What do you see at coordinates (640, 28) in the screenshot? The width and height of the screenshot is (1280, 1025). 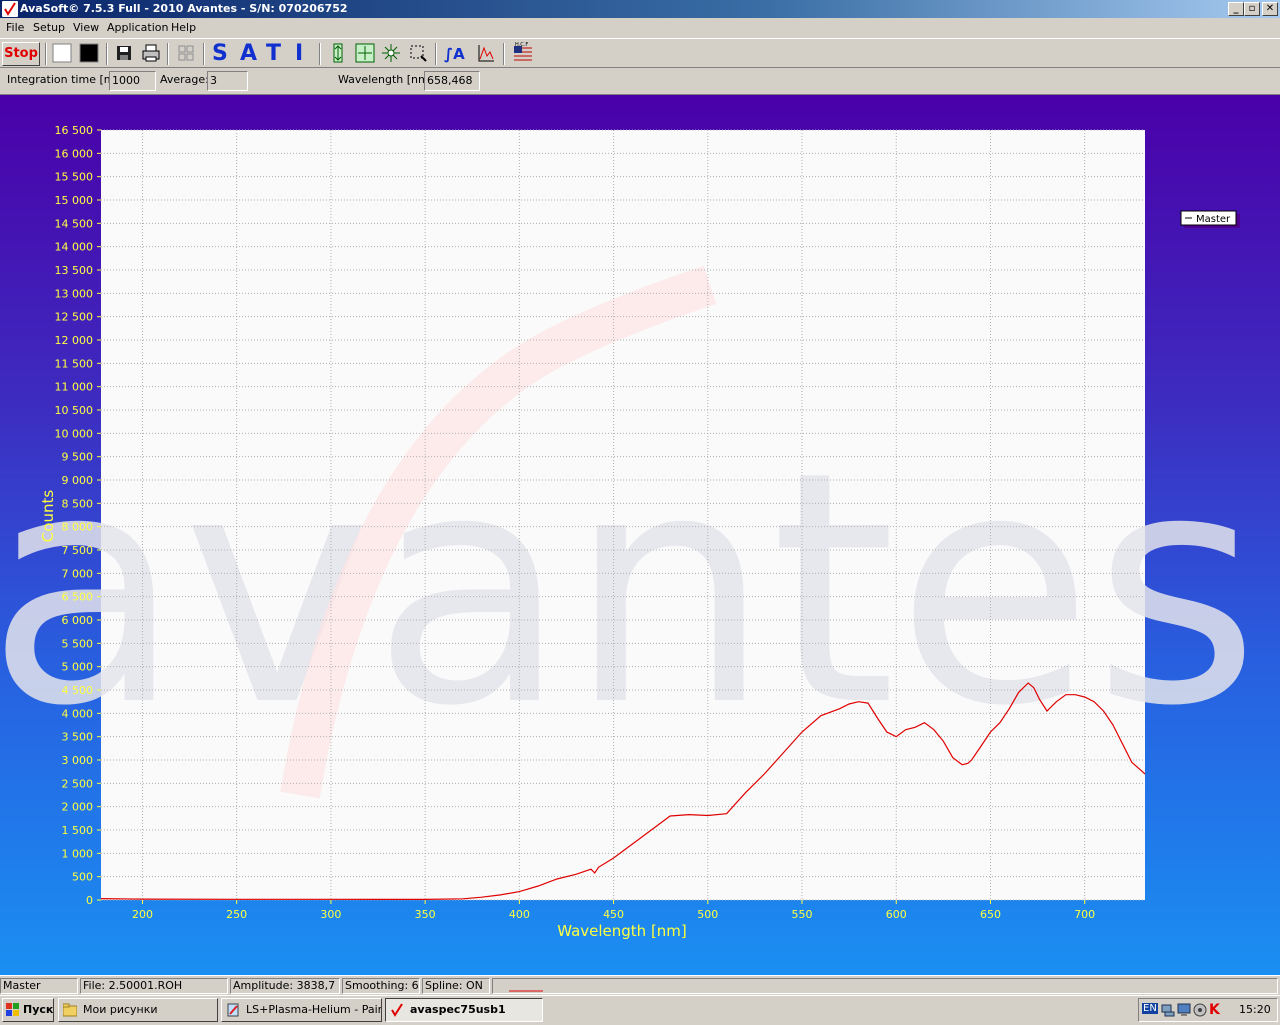 I see `menu-bar: File Setup View Application Help` at bounding box center [640, 28].